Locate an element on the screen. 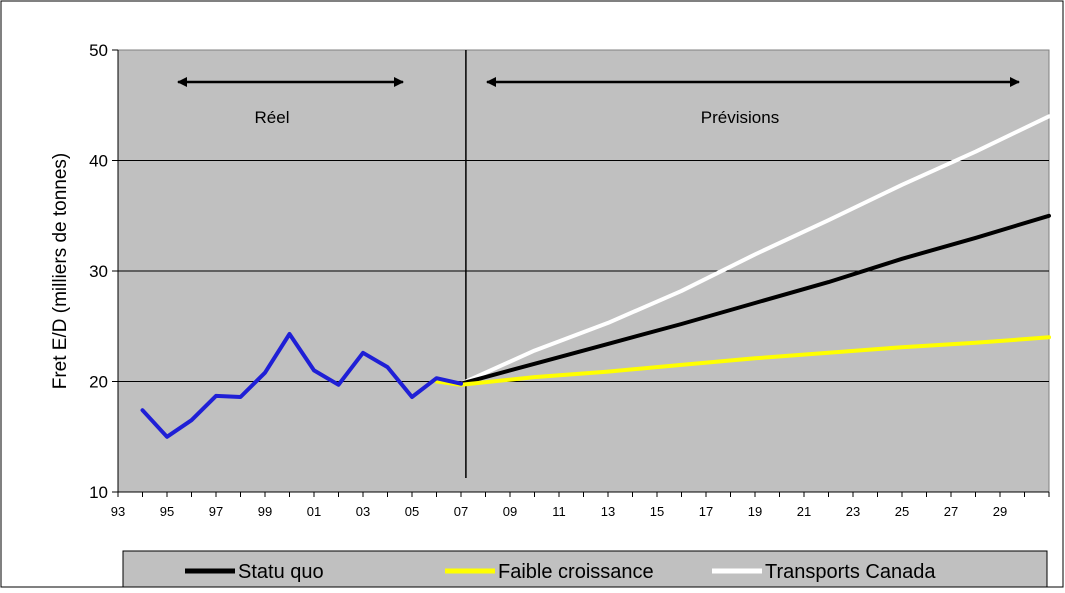 This screenshot has height=593, width=1065. y-axis-label: Fret E/D (milliers de tonnes) is located at coordinates (60, 271).